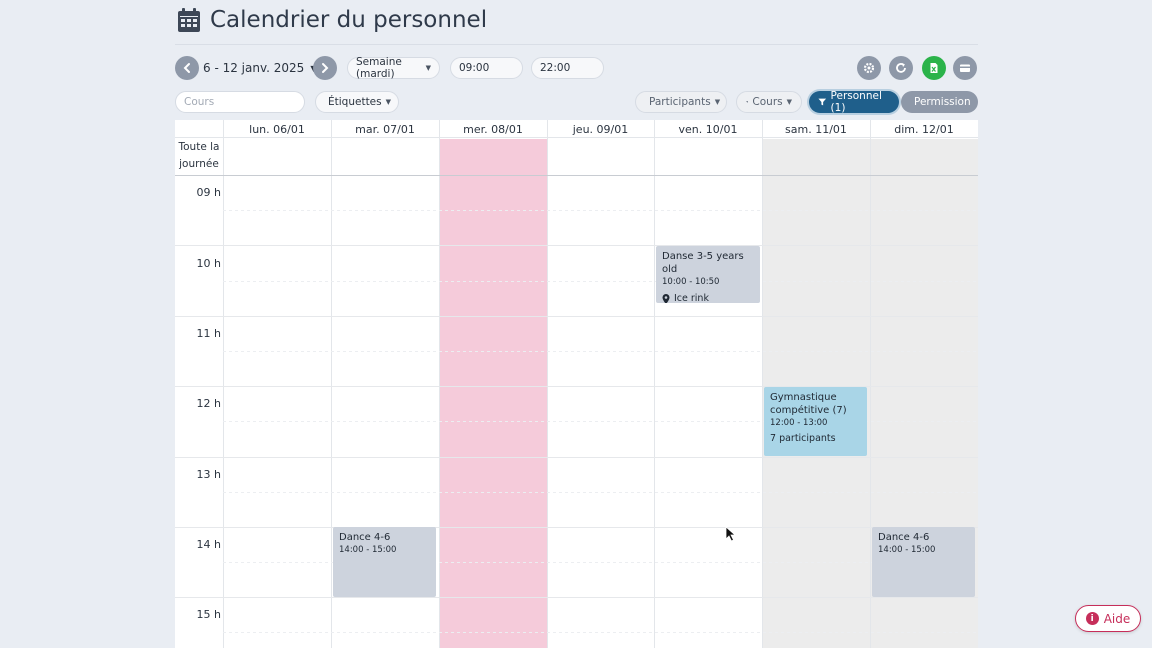 Image resolution: width=1152 pixels, height=648 pixels. Describe the element at coordinates (277, 129) in the screenshot. I see `day-header: lun. 06/01` at that location.